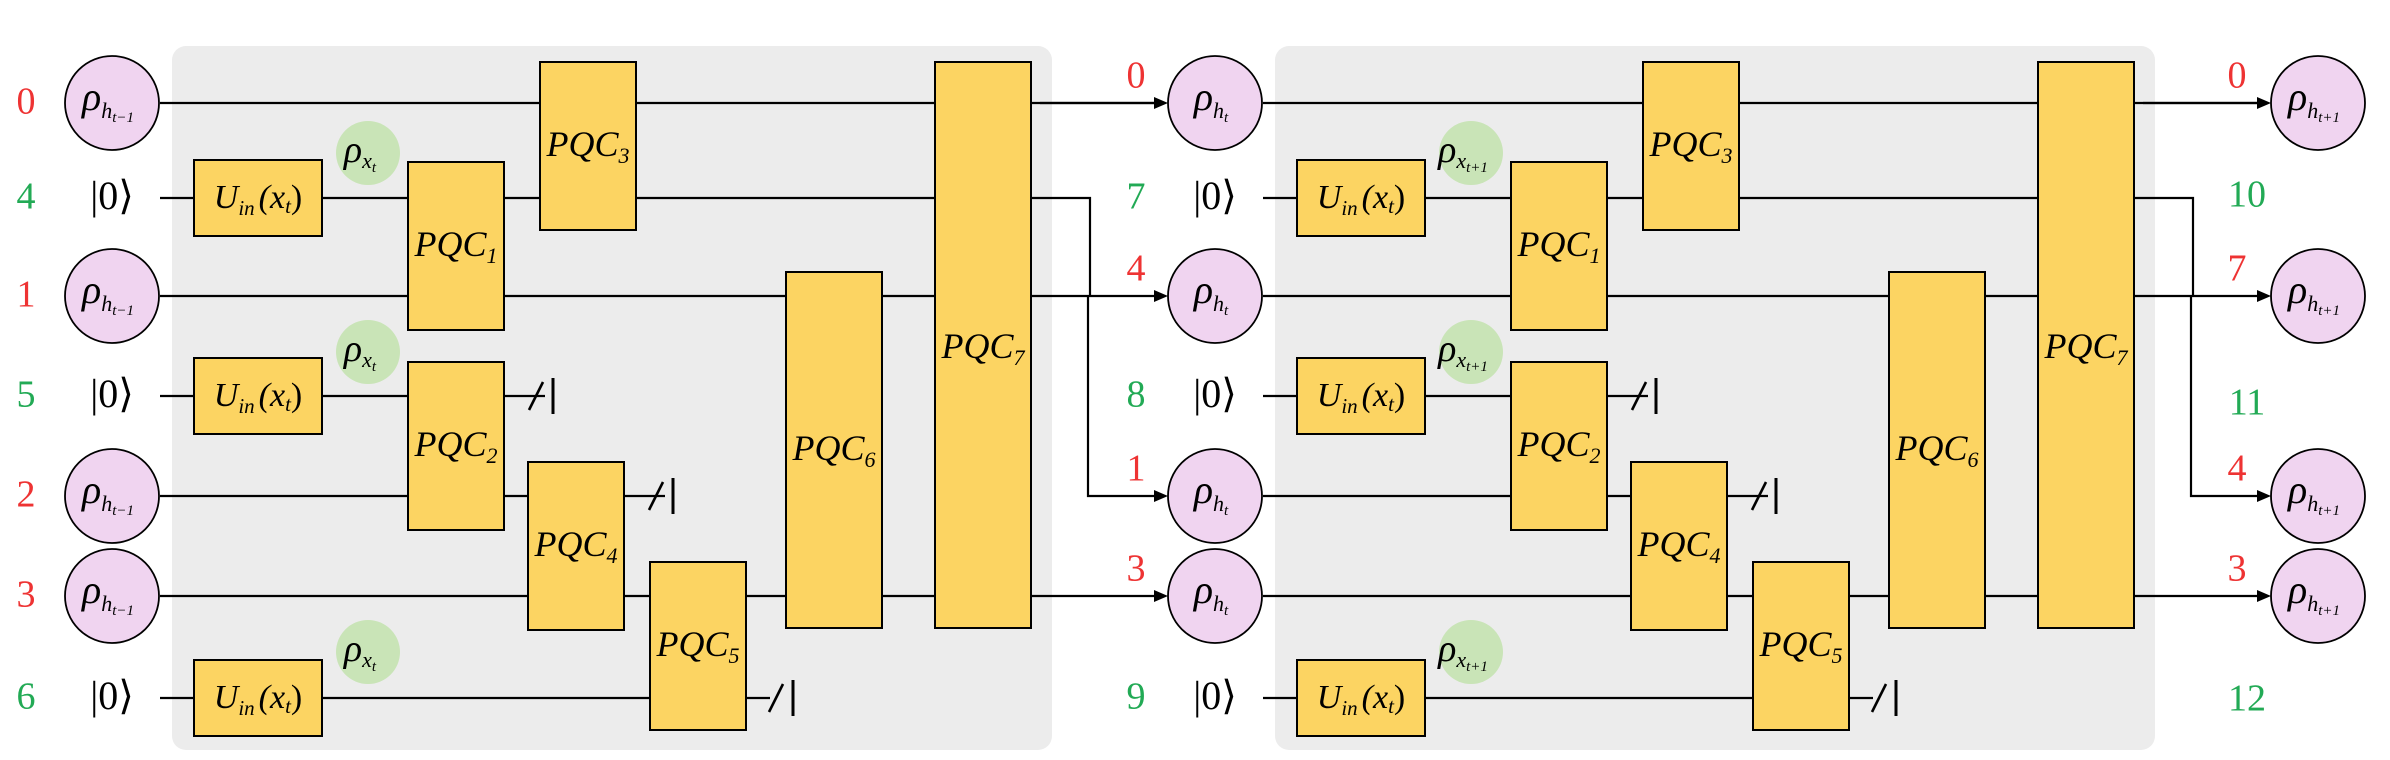 This screenshot has height=760, width=2390. What do you see at coordinates (2247, 699) in the screenshot?
I see `right-qubit-index-green-2: 12` at bounding box center [2247, 699].